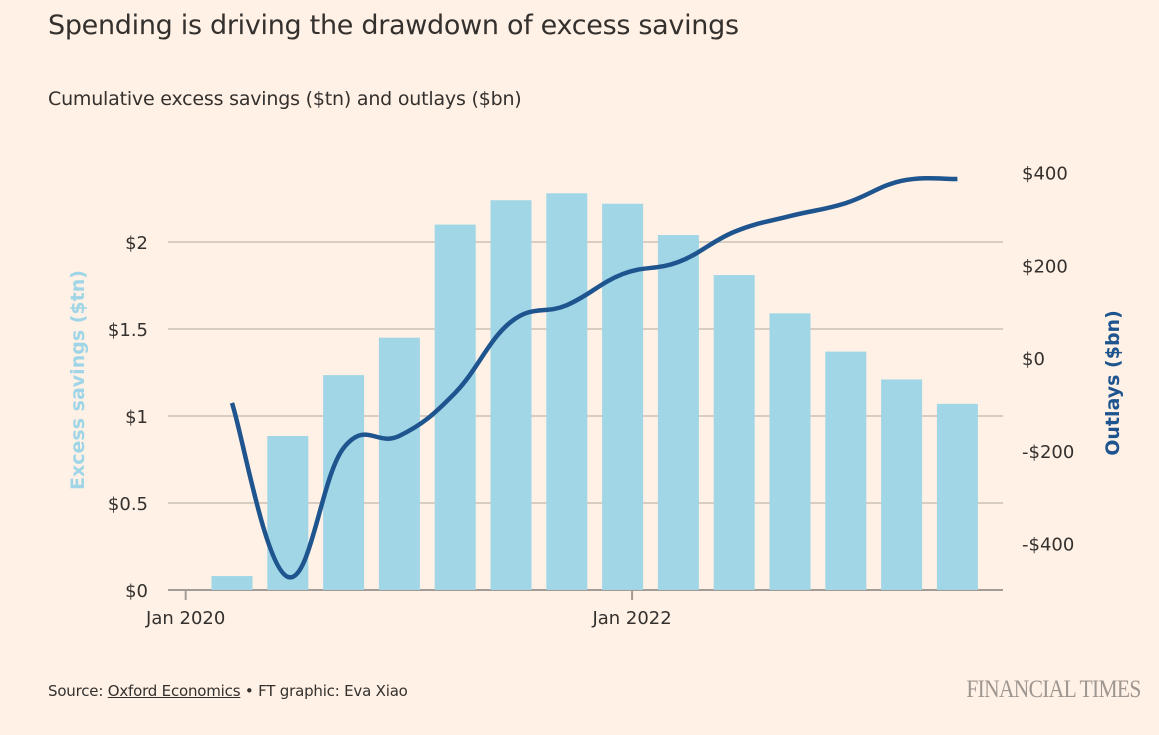 This screenshot has height=735, width=1159. I want to click on source-link: Oxford Economics, so click(174, 691).